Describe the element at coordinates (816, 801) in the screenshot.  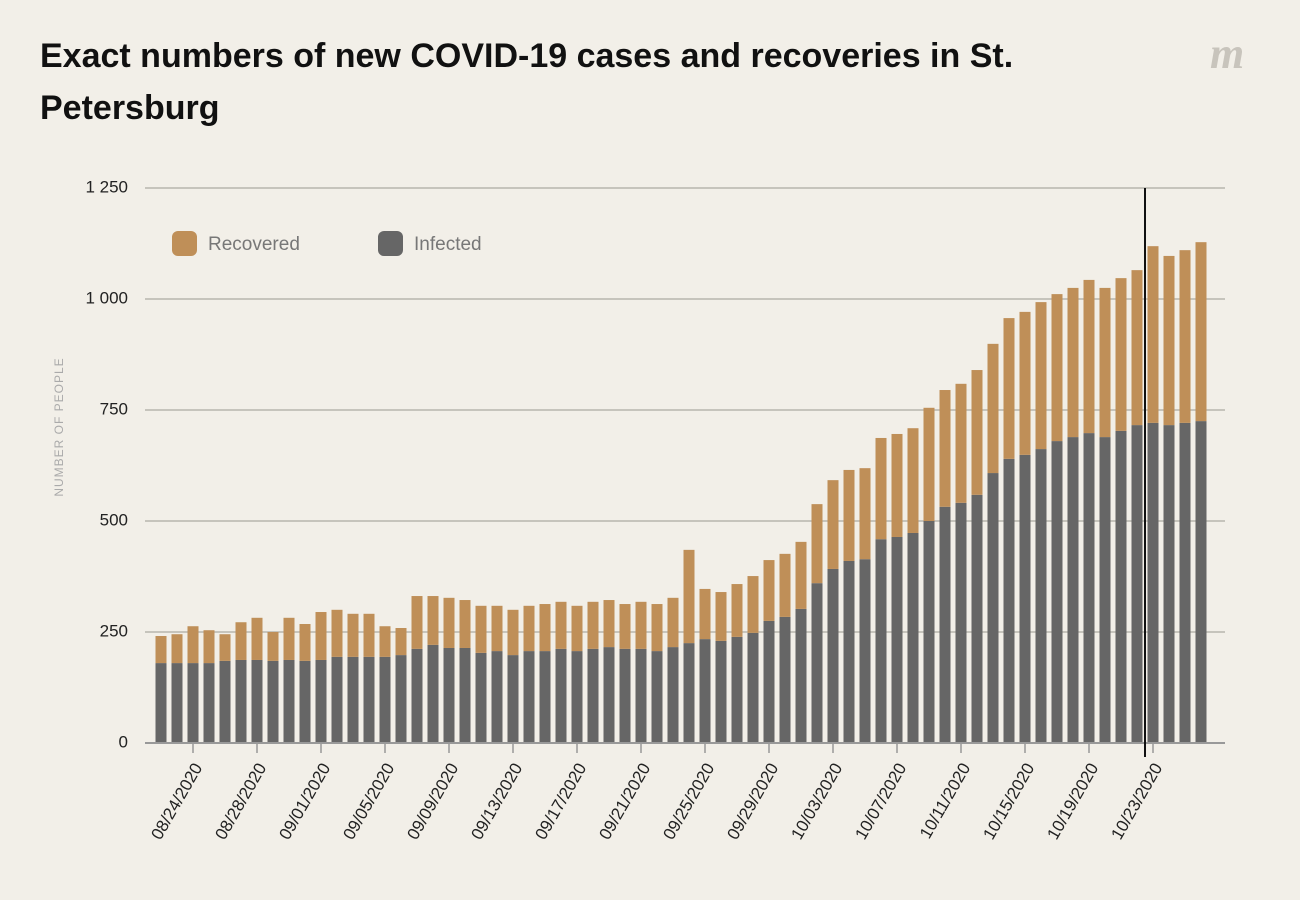
I see `x-tick-label: 10/03/2020` at that location.